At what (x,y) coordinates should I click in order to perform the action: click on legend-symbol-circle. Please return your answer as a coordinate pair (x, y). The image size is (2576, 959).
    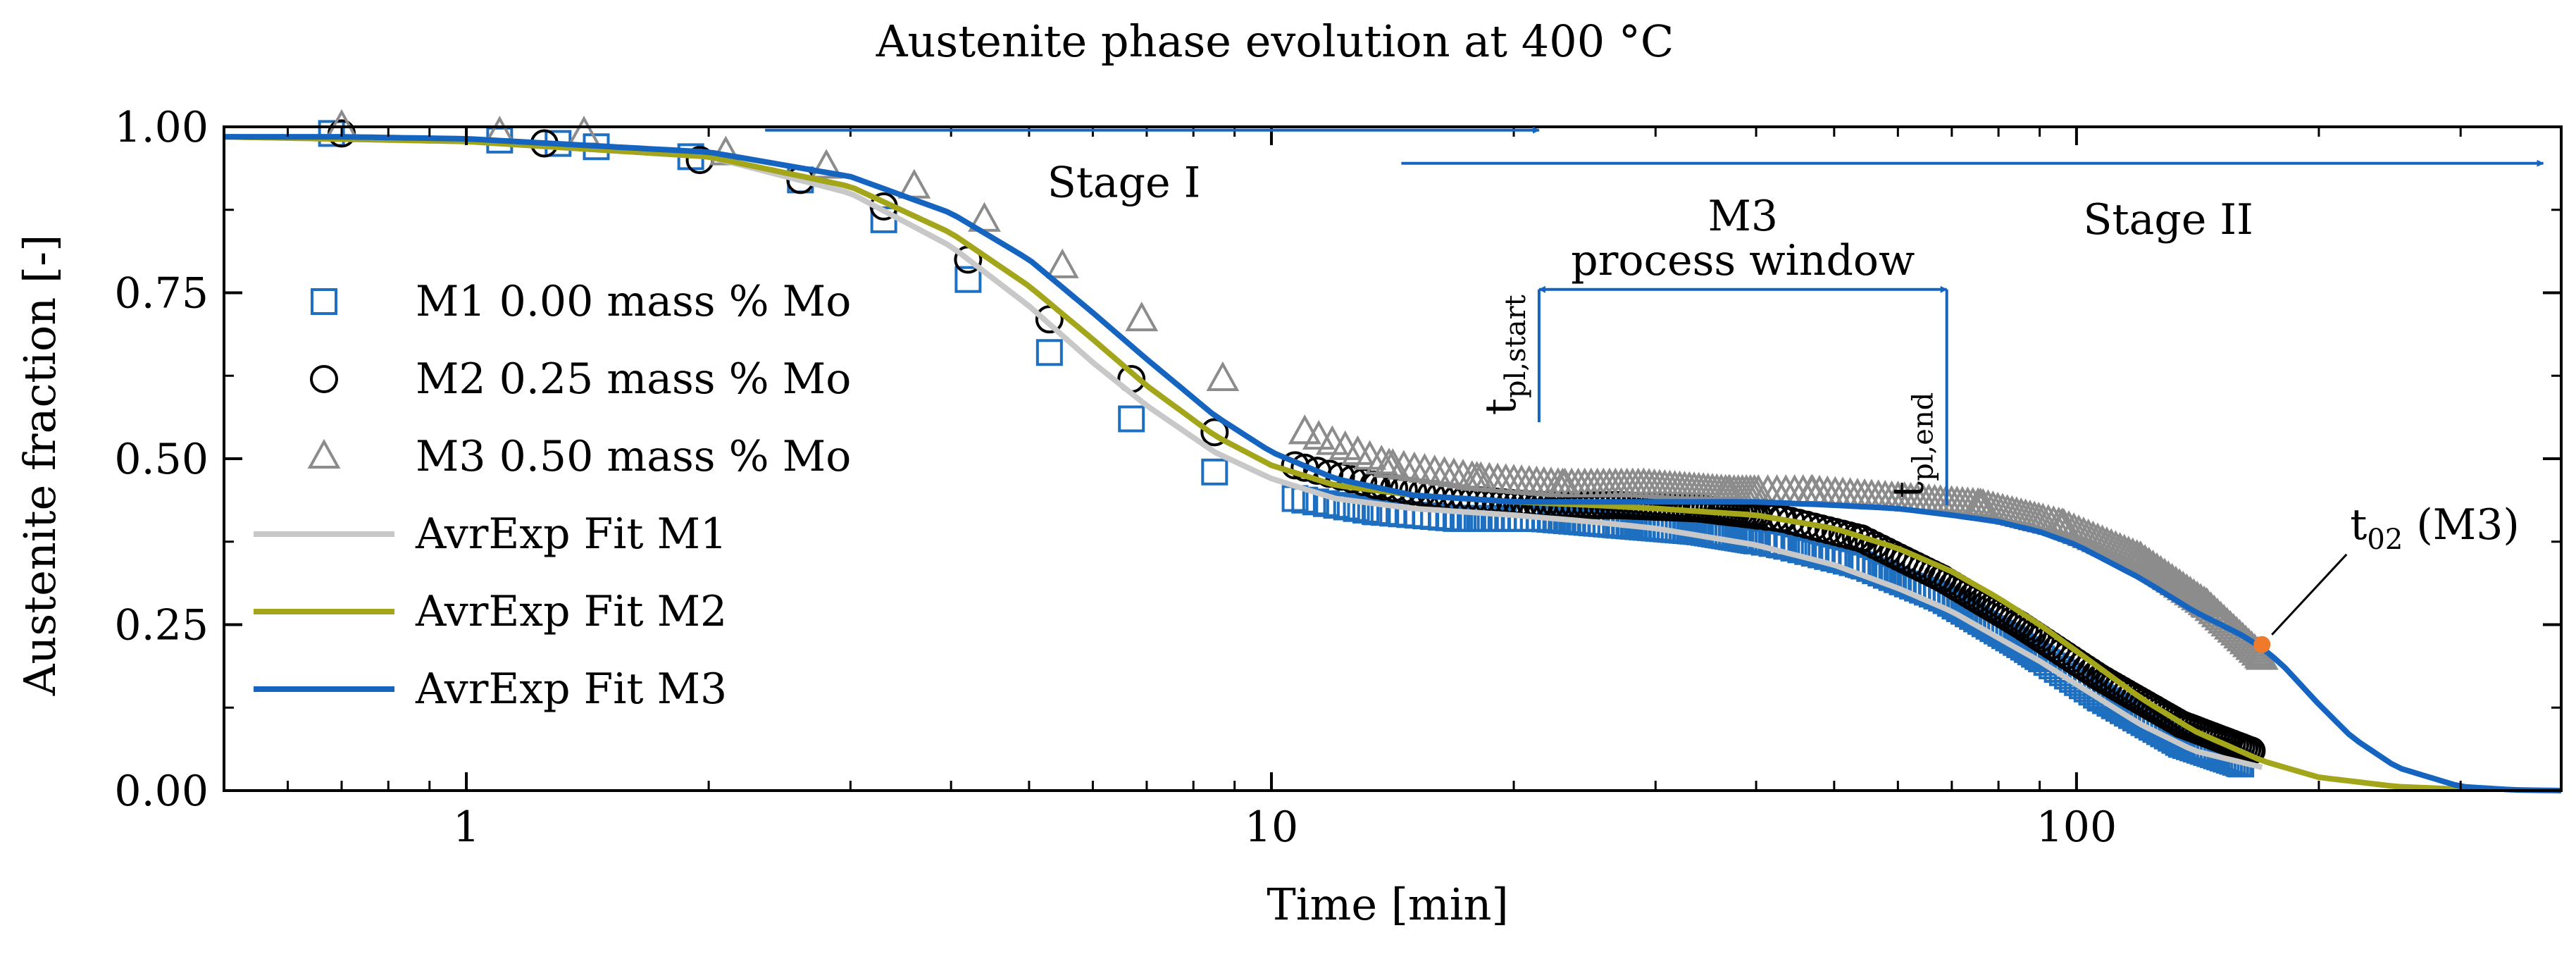
    Looking at the image, I should click on (324, 379).